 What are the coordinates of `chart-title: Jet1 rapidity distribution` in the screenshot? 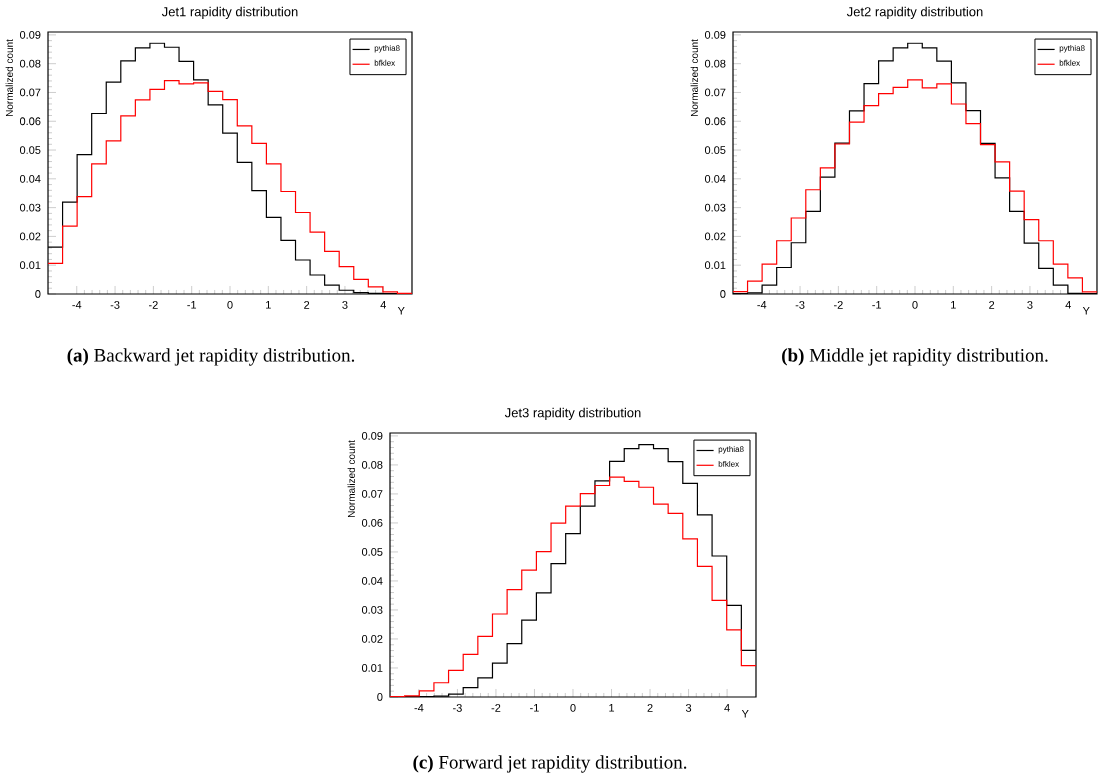 It's located at (229, 12).